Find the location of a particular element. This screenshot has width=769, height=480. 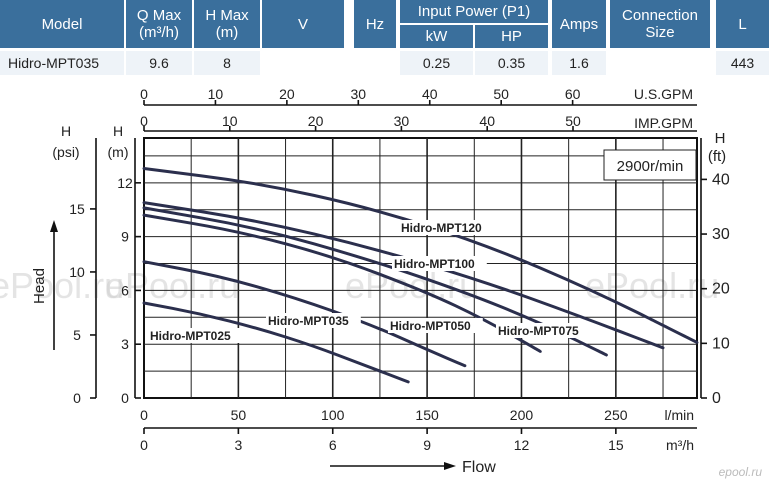

tick-label-psi: 15 is located at coordinates (77, 209).